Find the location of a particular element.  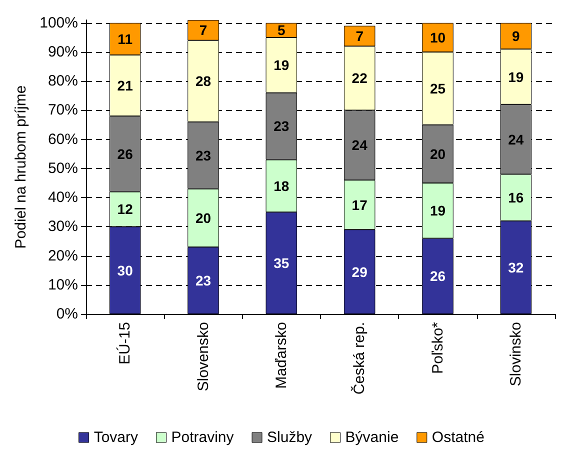

x-tick-label: Maďarsko is located at coordinates (281, 355).